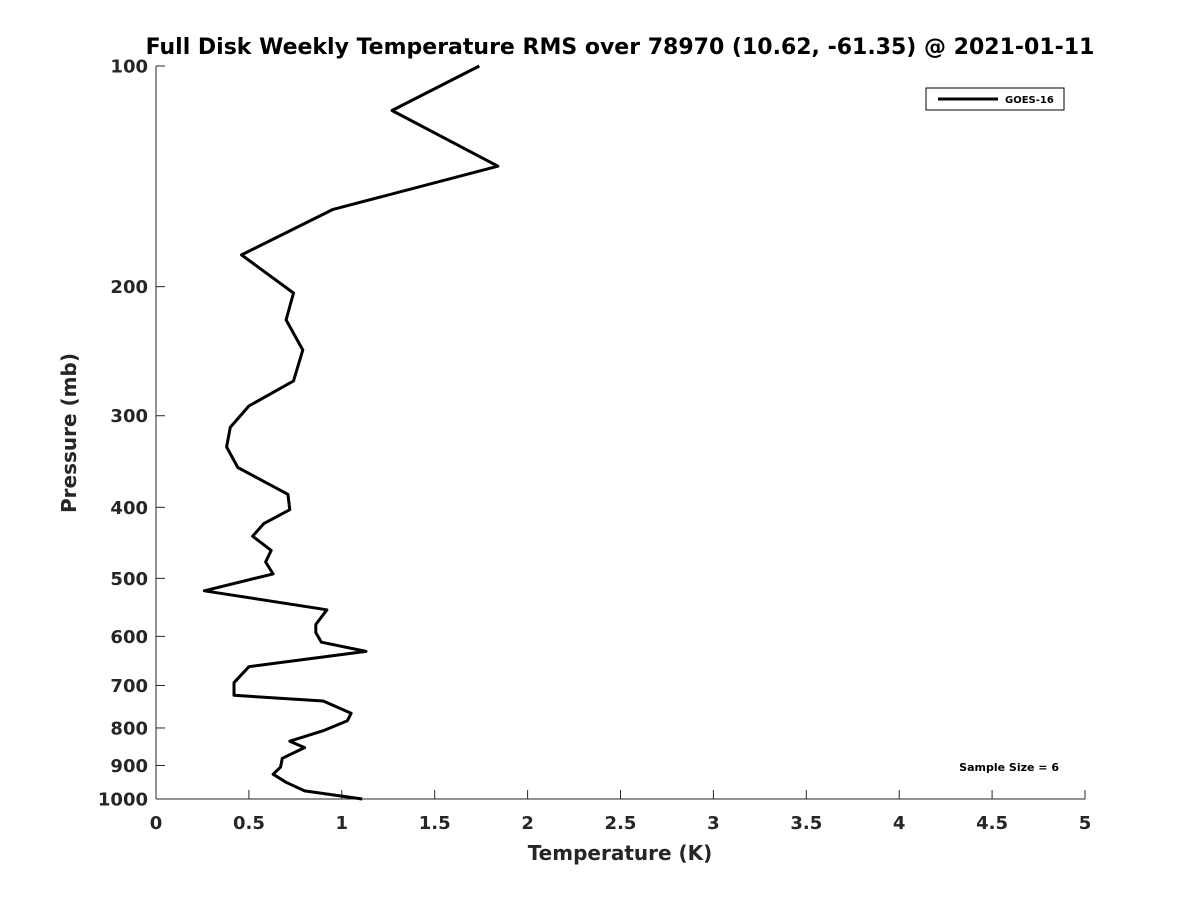  Describe the element at coordinates (806, 823) in the screenshot. I see `x-tick-label: 3.5` at that location.